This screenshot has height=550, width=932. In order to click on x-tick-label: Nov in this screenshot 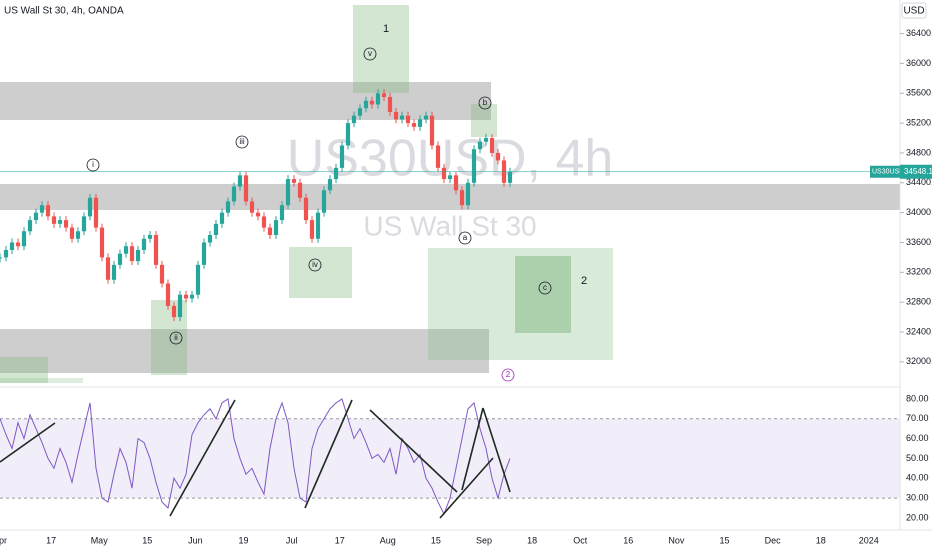, I will do `click(676, 540)`.